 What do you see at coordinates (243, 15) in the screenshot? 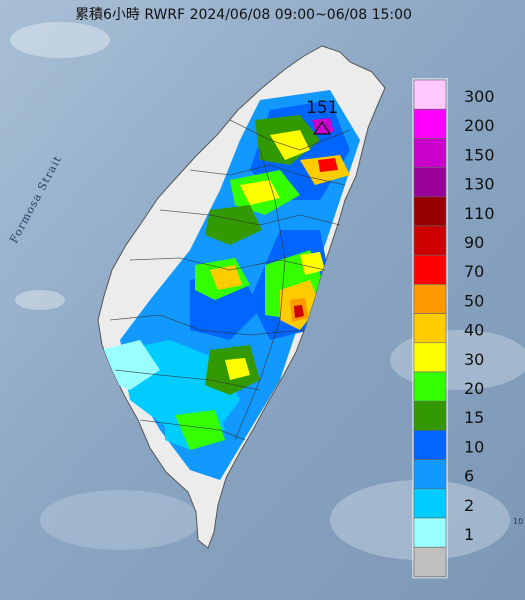
I see `map-title: 累積6小時 RWRF 2024/06/08 09:00~06/08 15:00` at bounding box center [243, 15].